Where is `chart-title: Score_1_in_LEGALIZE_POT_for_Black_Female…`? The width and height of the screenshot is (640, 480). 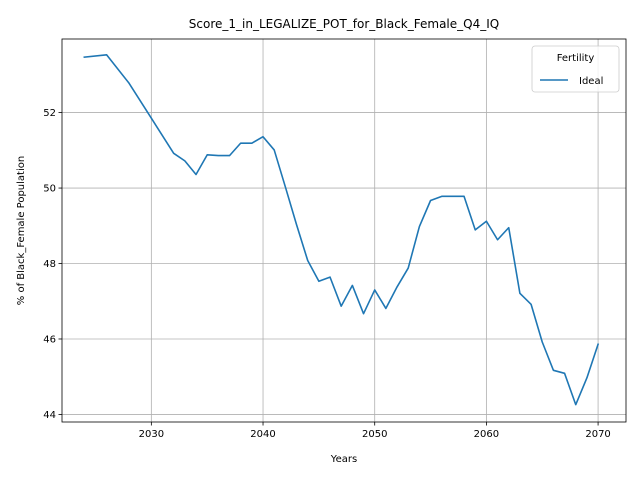 chart-title: Score_1_in_LEGALIZE_POT_for_Black_Female… is located at coordinates (344, 24).